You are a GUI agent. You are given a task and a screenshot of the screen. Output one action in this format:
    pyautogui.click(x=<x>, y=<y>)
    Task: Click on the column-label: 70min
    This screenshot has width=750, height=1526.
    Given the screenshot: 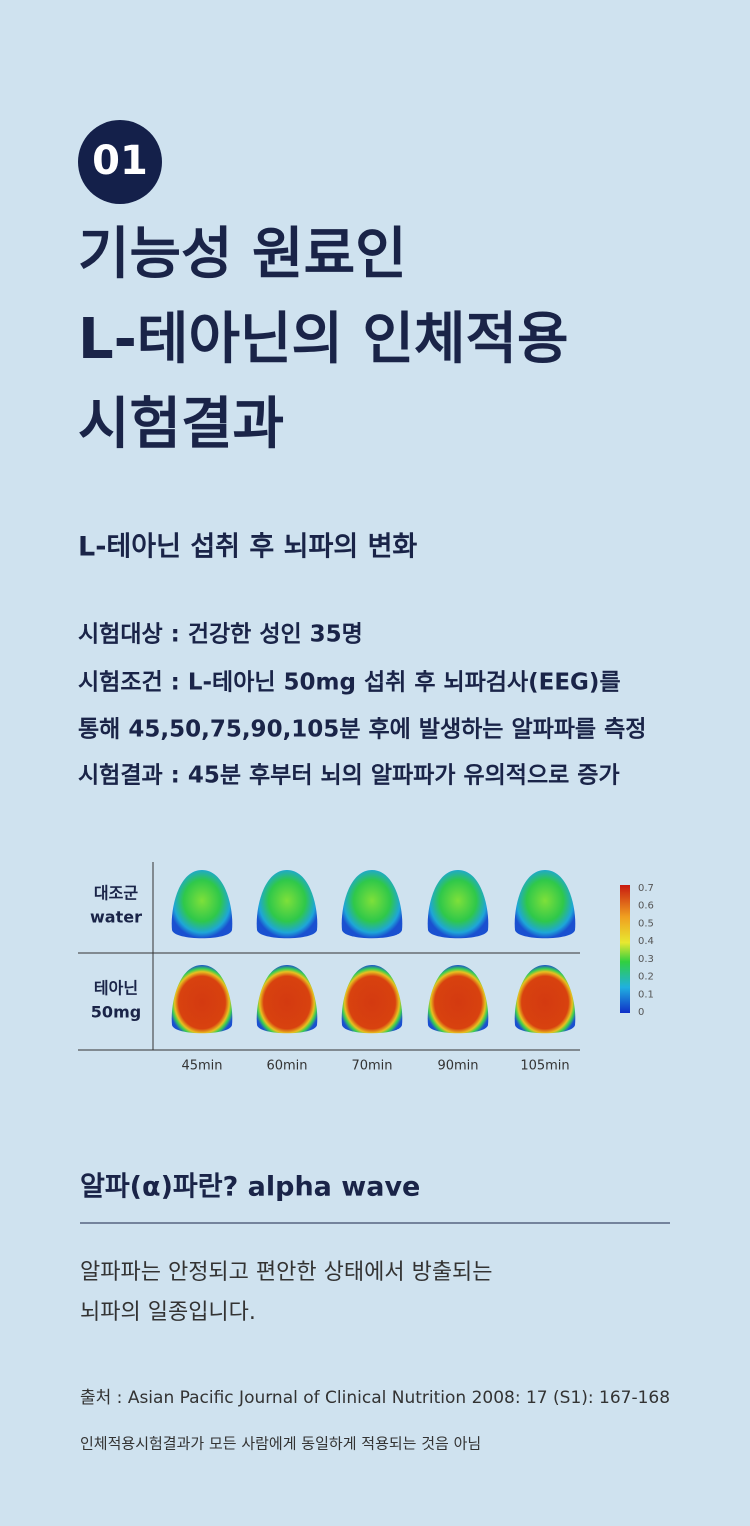 What is the action you would take?
    pyautogui.click(x=371, y=1066)
    